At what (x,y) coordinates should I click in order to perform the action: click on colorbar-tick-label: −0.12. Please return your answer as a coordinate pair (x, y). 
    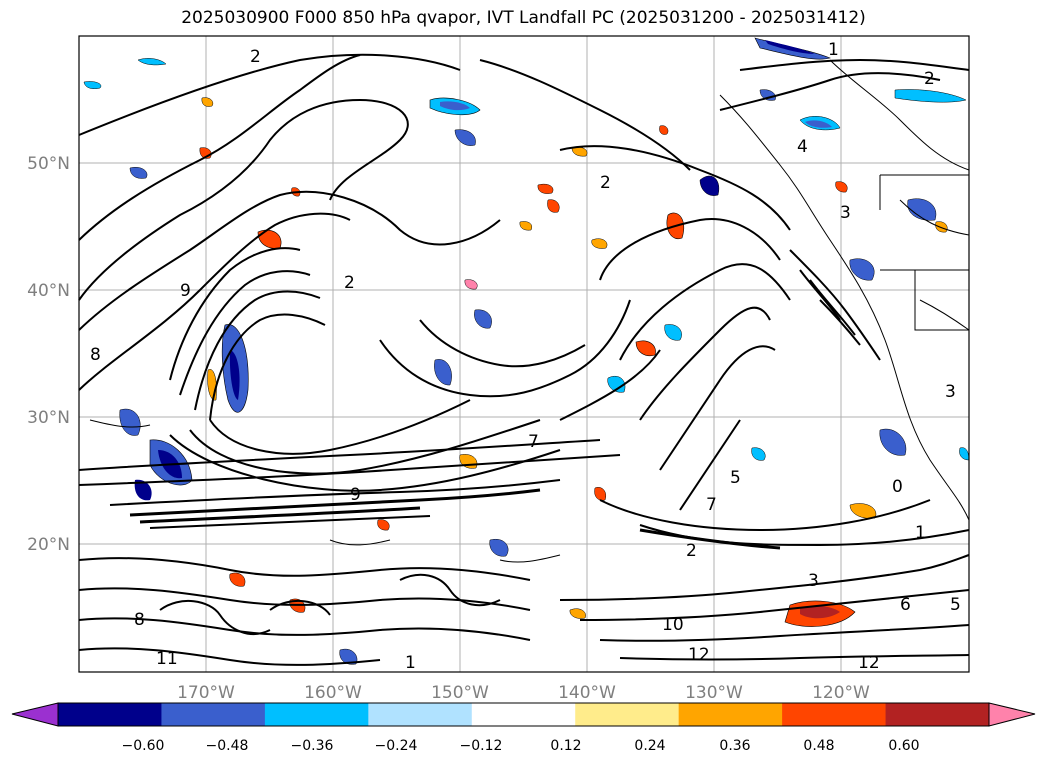
    Looking at the image, I should click on (481, 746).